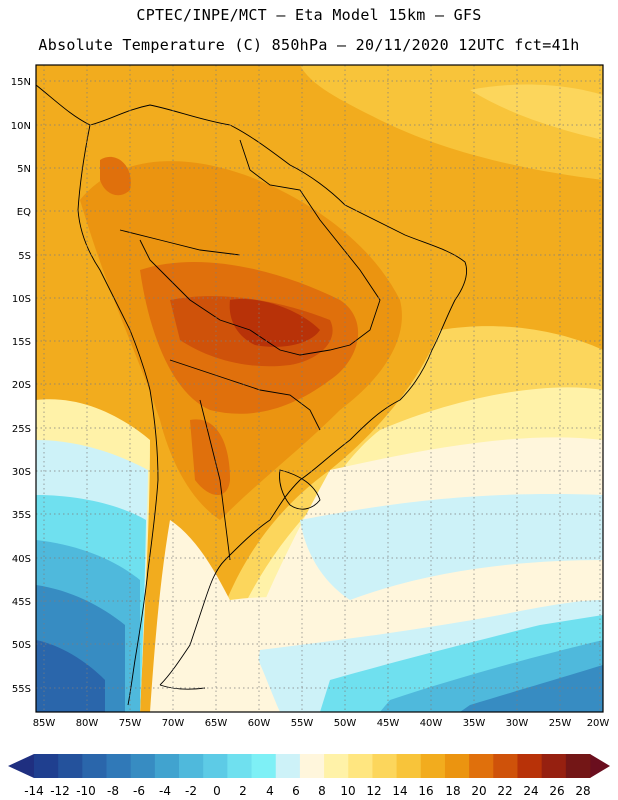  Describe the element at coordinates (21, 82) in the screenshot. I see `lat-label: 15N` at that location.